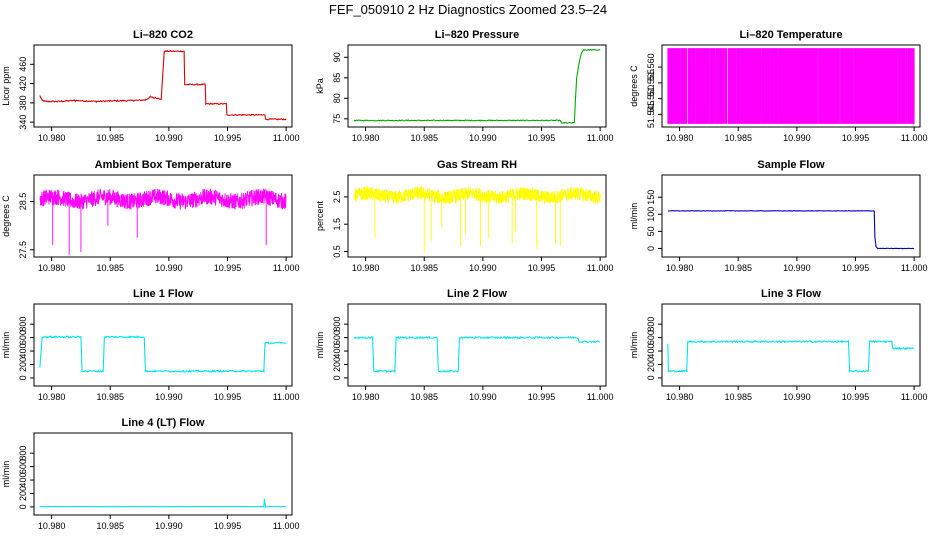  What do you see at coordinates (477, 35) in the screenshot?
I see `panel-title: Li–820 Pressure` at bounding box center [477, 35].